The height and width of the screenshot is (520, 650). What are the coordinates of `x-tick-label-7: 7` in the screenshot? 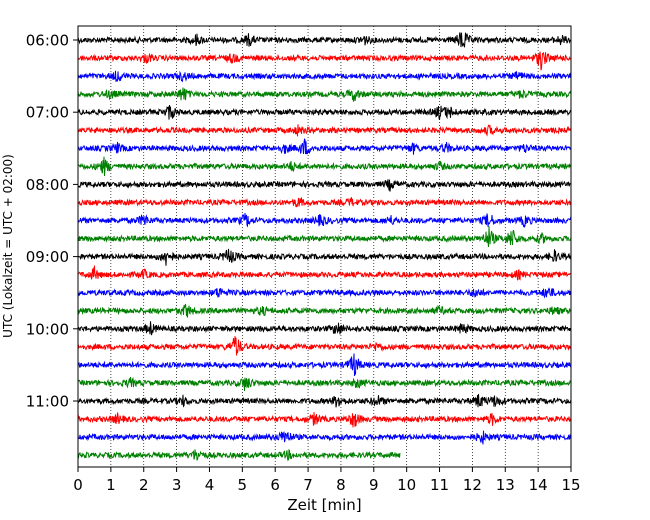 It's located at (308, 485).